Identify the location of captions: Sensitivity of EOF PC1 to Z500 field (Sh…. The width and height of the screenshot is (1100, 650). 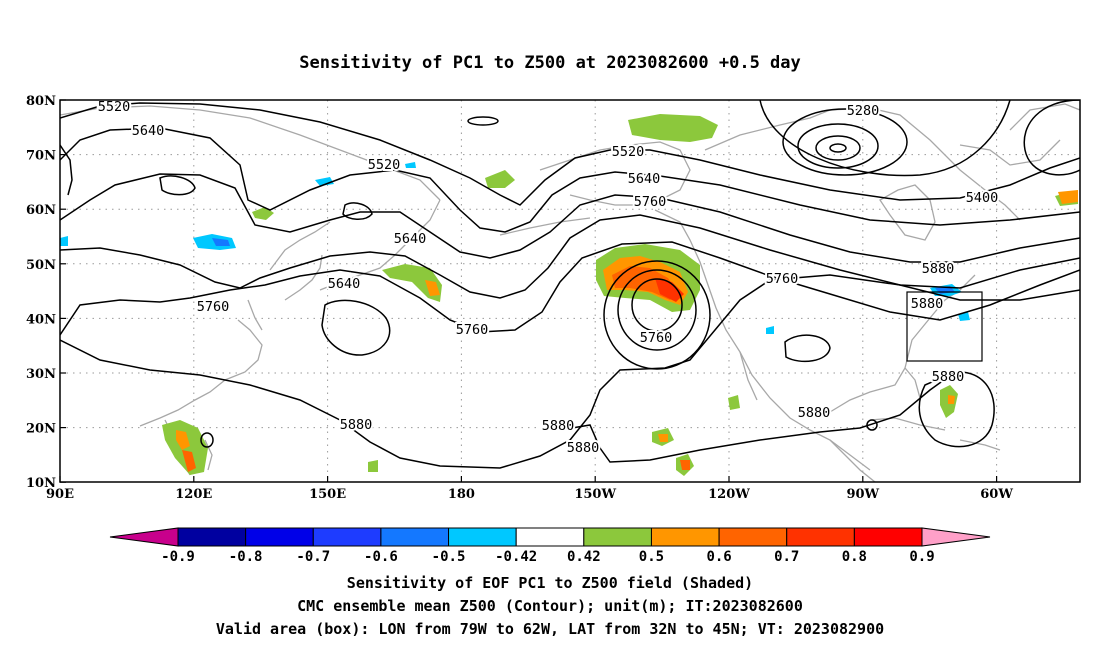
(550, 606).